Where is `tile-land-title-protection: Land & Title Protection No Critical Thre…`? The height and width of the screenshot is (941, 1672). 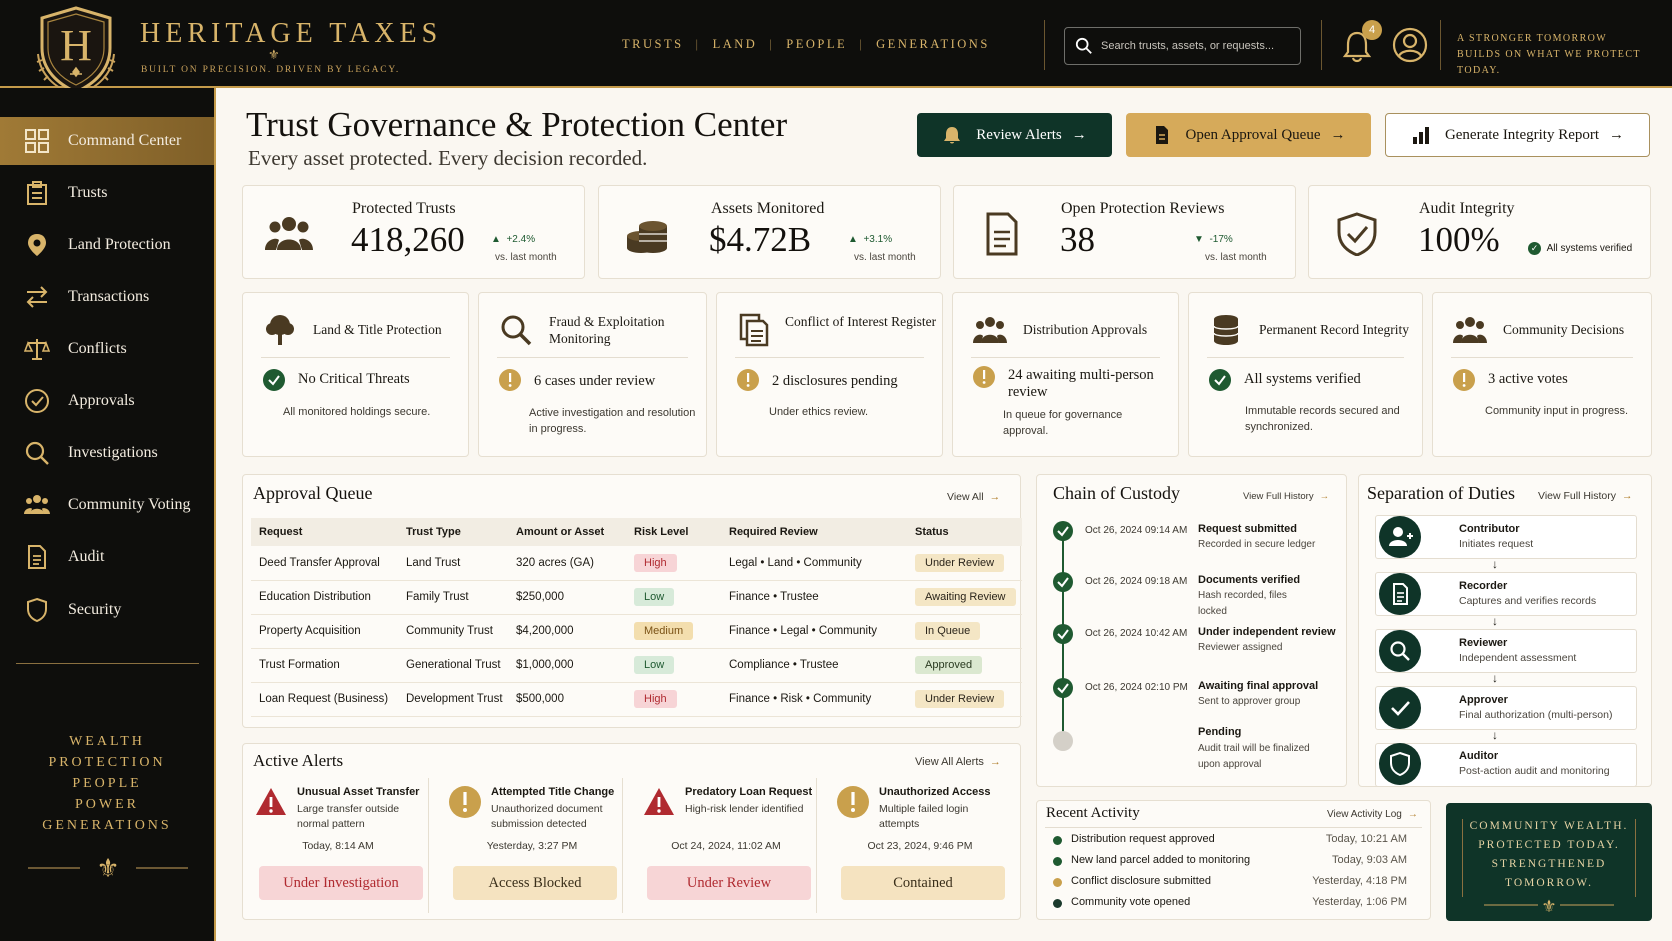 tile-land-title-protection: Land & Title Protection No Critical Thre… is located at coordinates (355, 374).